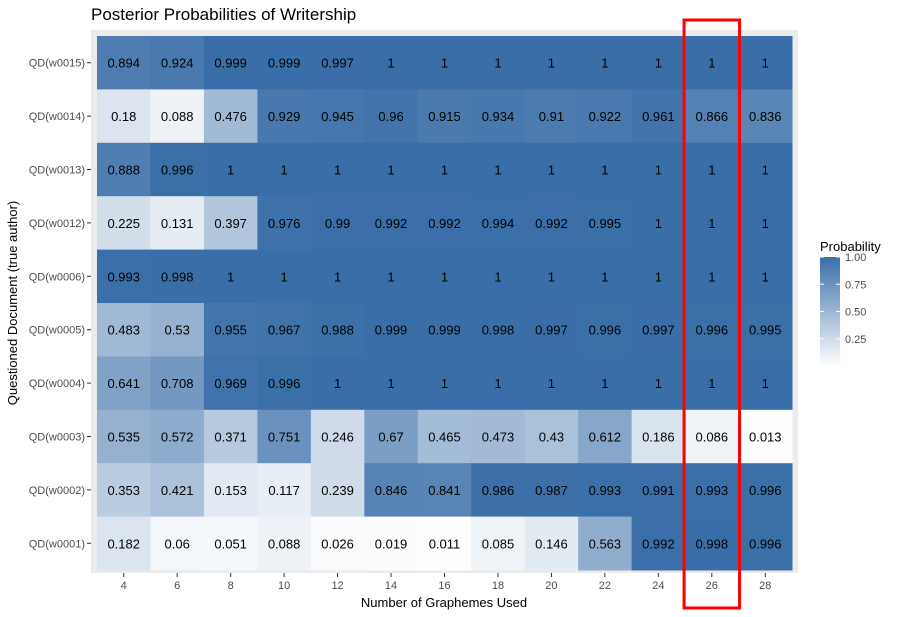 This screenshot has height=617, width=900. What do you see at coordinates (605, 586) in the screenshot?
I see `x-tick-label: 22` at bounding box center [605, 586].